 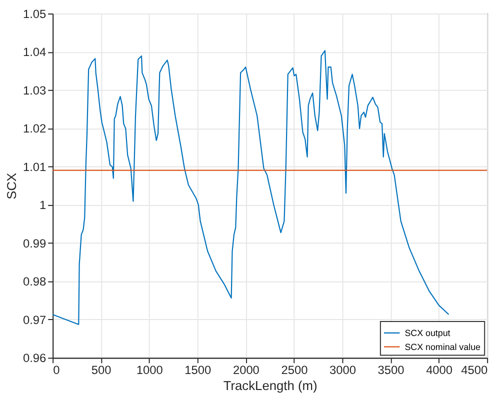 What do you see at coordinates (34, 243) in the screenshot?
I see `y-tick-label: 0.99` at bounding box center [34, 243].